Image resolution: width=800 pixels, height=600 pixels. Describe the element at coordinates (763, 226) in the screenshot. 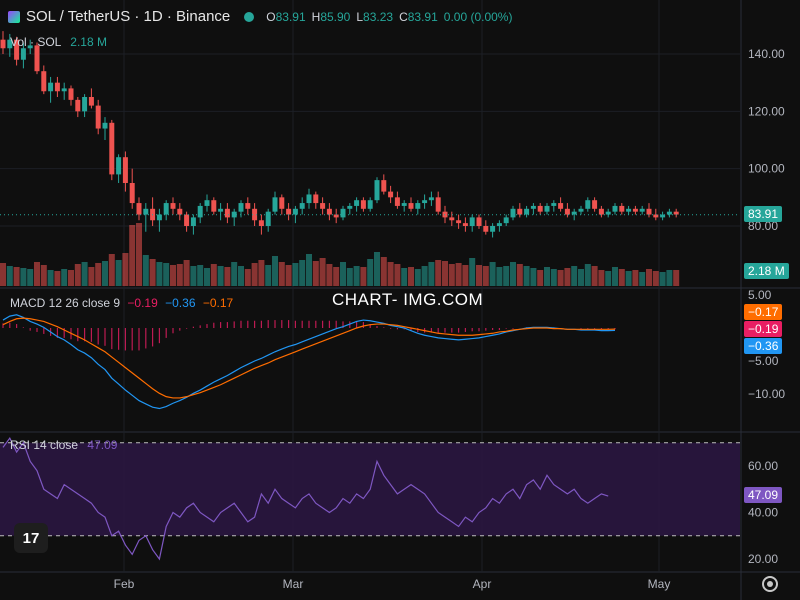

I see `price-tick-label: 80.00` at that location.